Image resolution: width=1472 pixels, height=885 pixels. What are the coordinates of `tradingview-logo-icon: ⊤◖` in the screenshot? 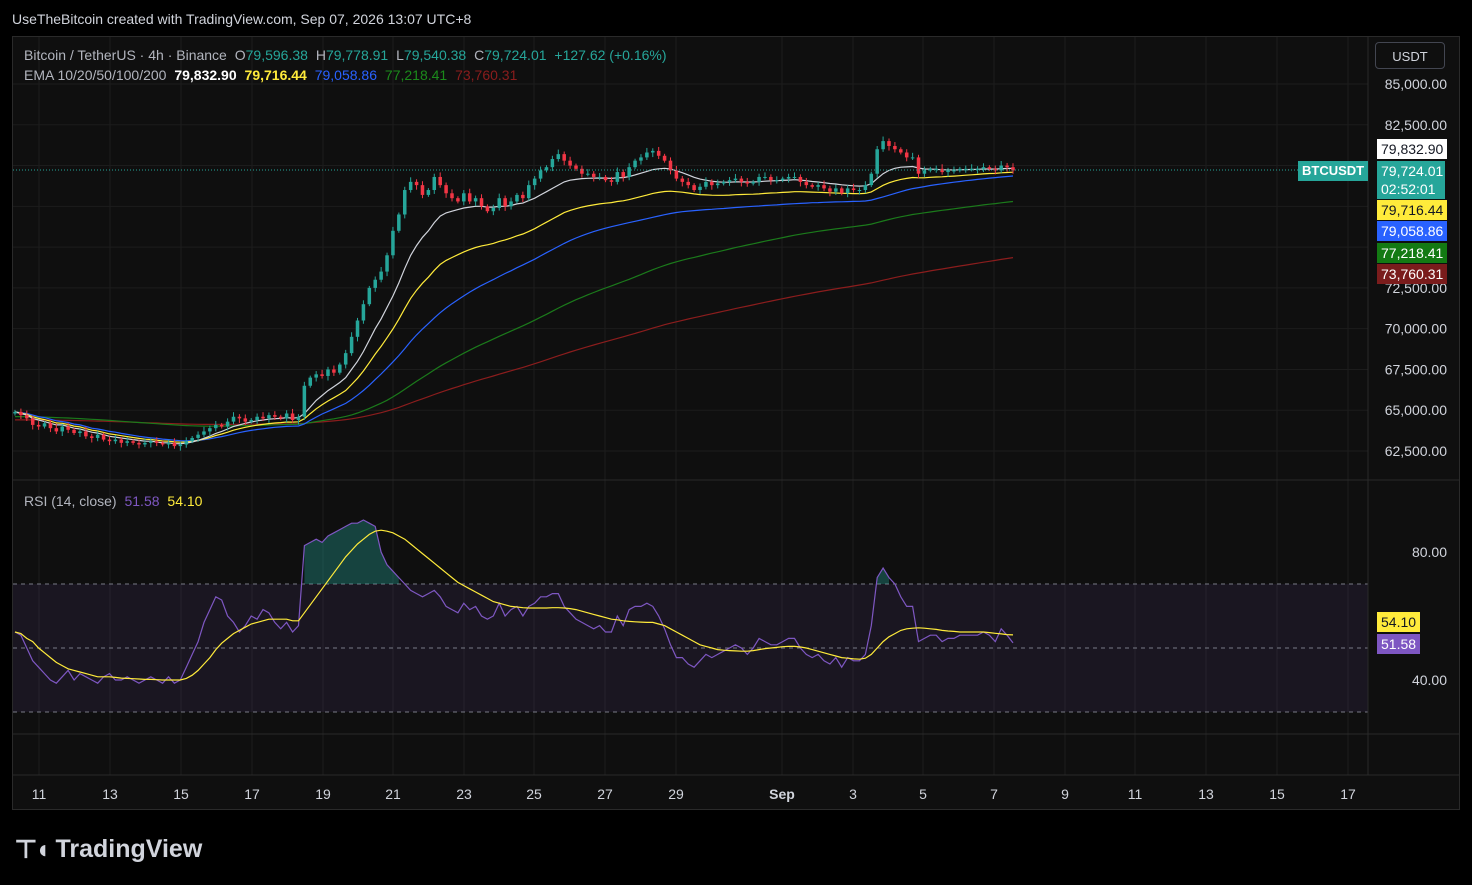 It's located at (32, 849).